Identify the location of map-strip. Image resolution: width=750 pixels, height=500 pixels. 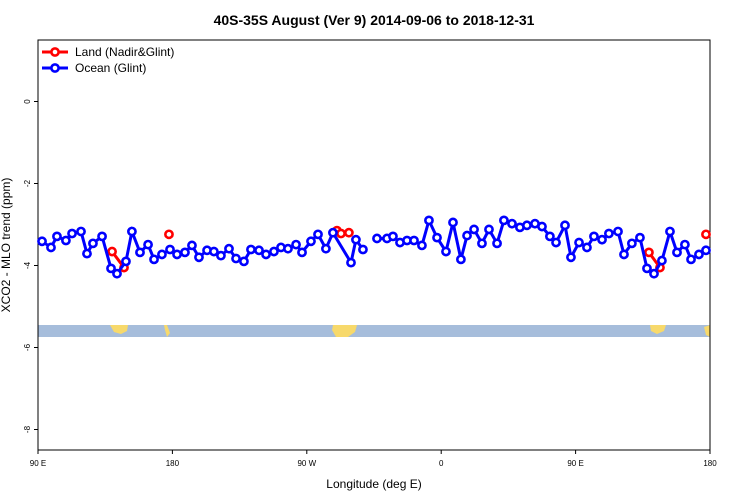
(374, 331).